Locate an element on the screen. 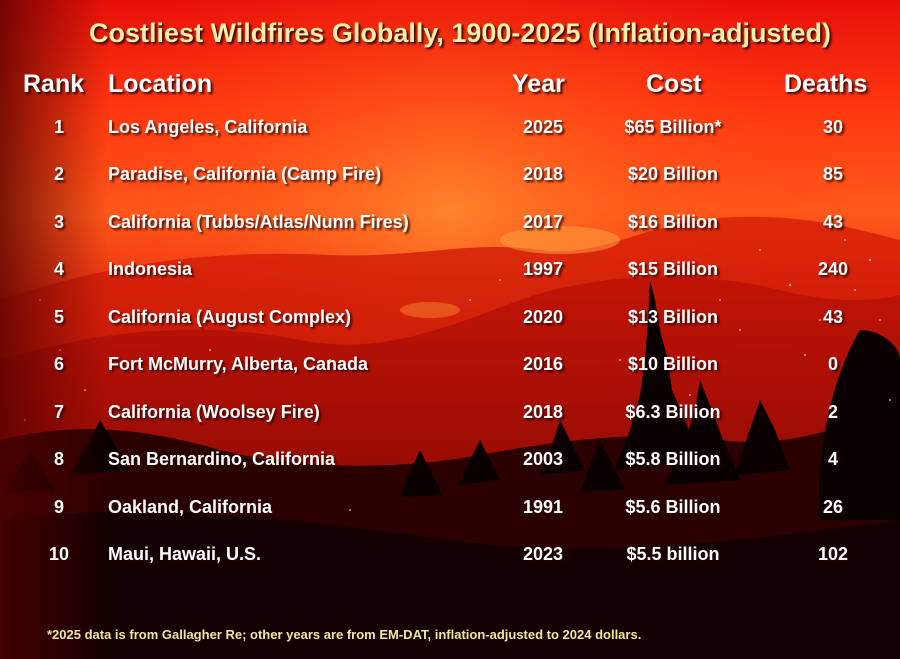  deaths-cell: 26 is located at coordinates (833, 507).